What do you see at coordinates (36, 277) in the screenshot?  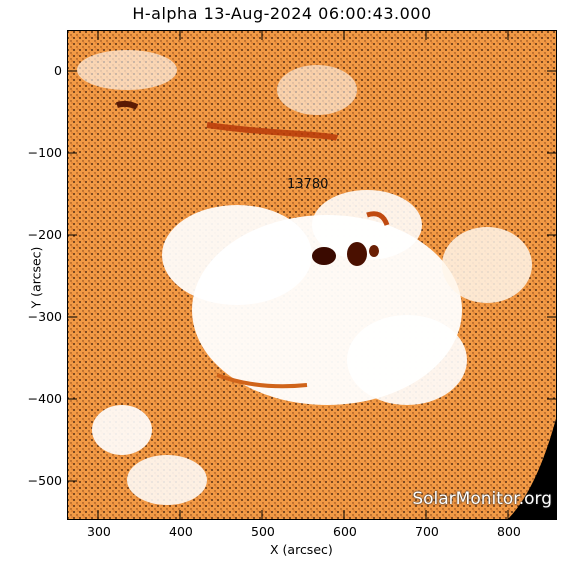 I see `y-axis-label: Y (arcsec)` at bounding box center [36, 277].